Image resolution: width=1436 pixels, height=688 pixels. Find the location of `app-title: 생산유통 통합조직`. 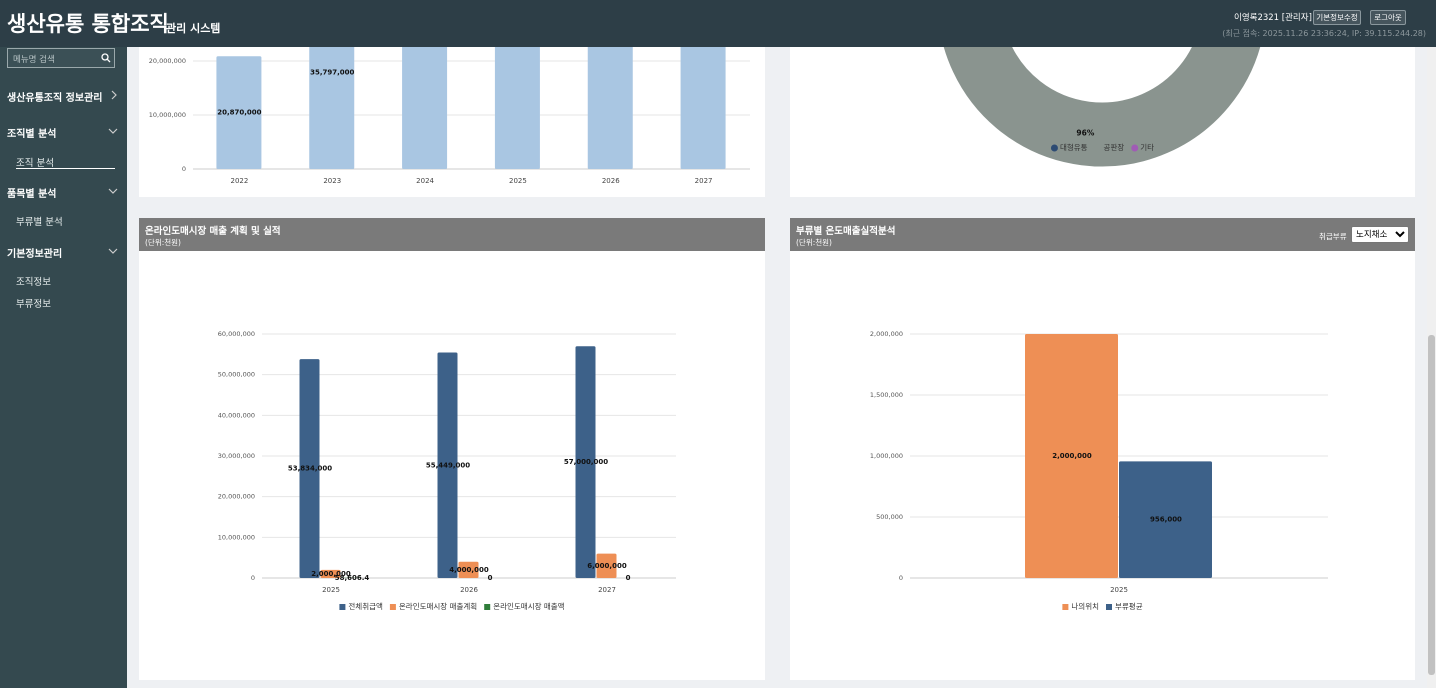

app-title: 생산유통 통합조직 is located at coordinates (88, 24).